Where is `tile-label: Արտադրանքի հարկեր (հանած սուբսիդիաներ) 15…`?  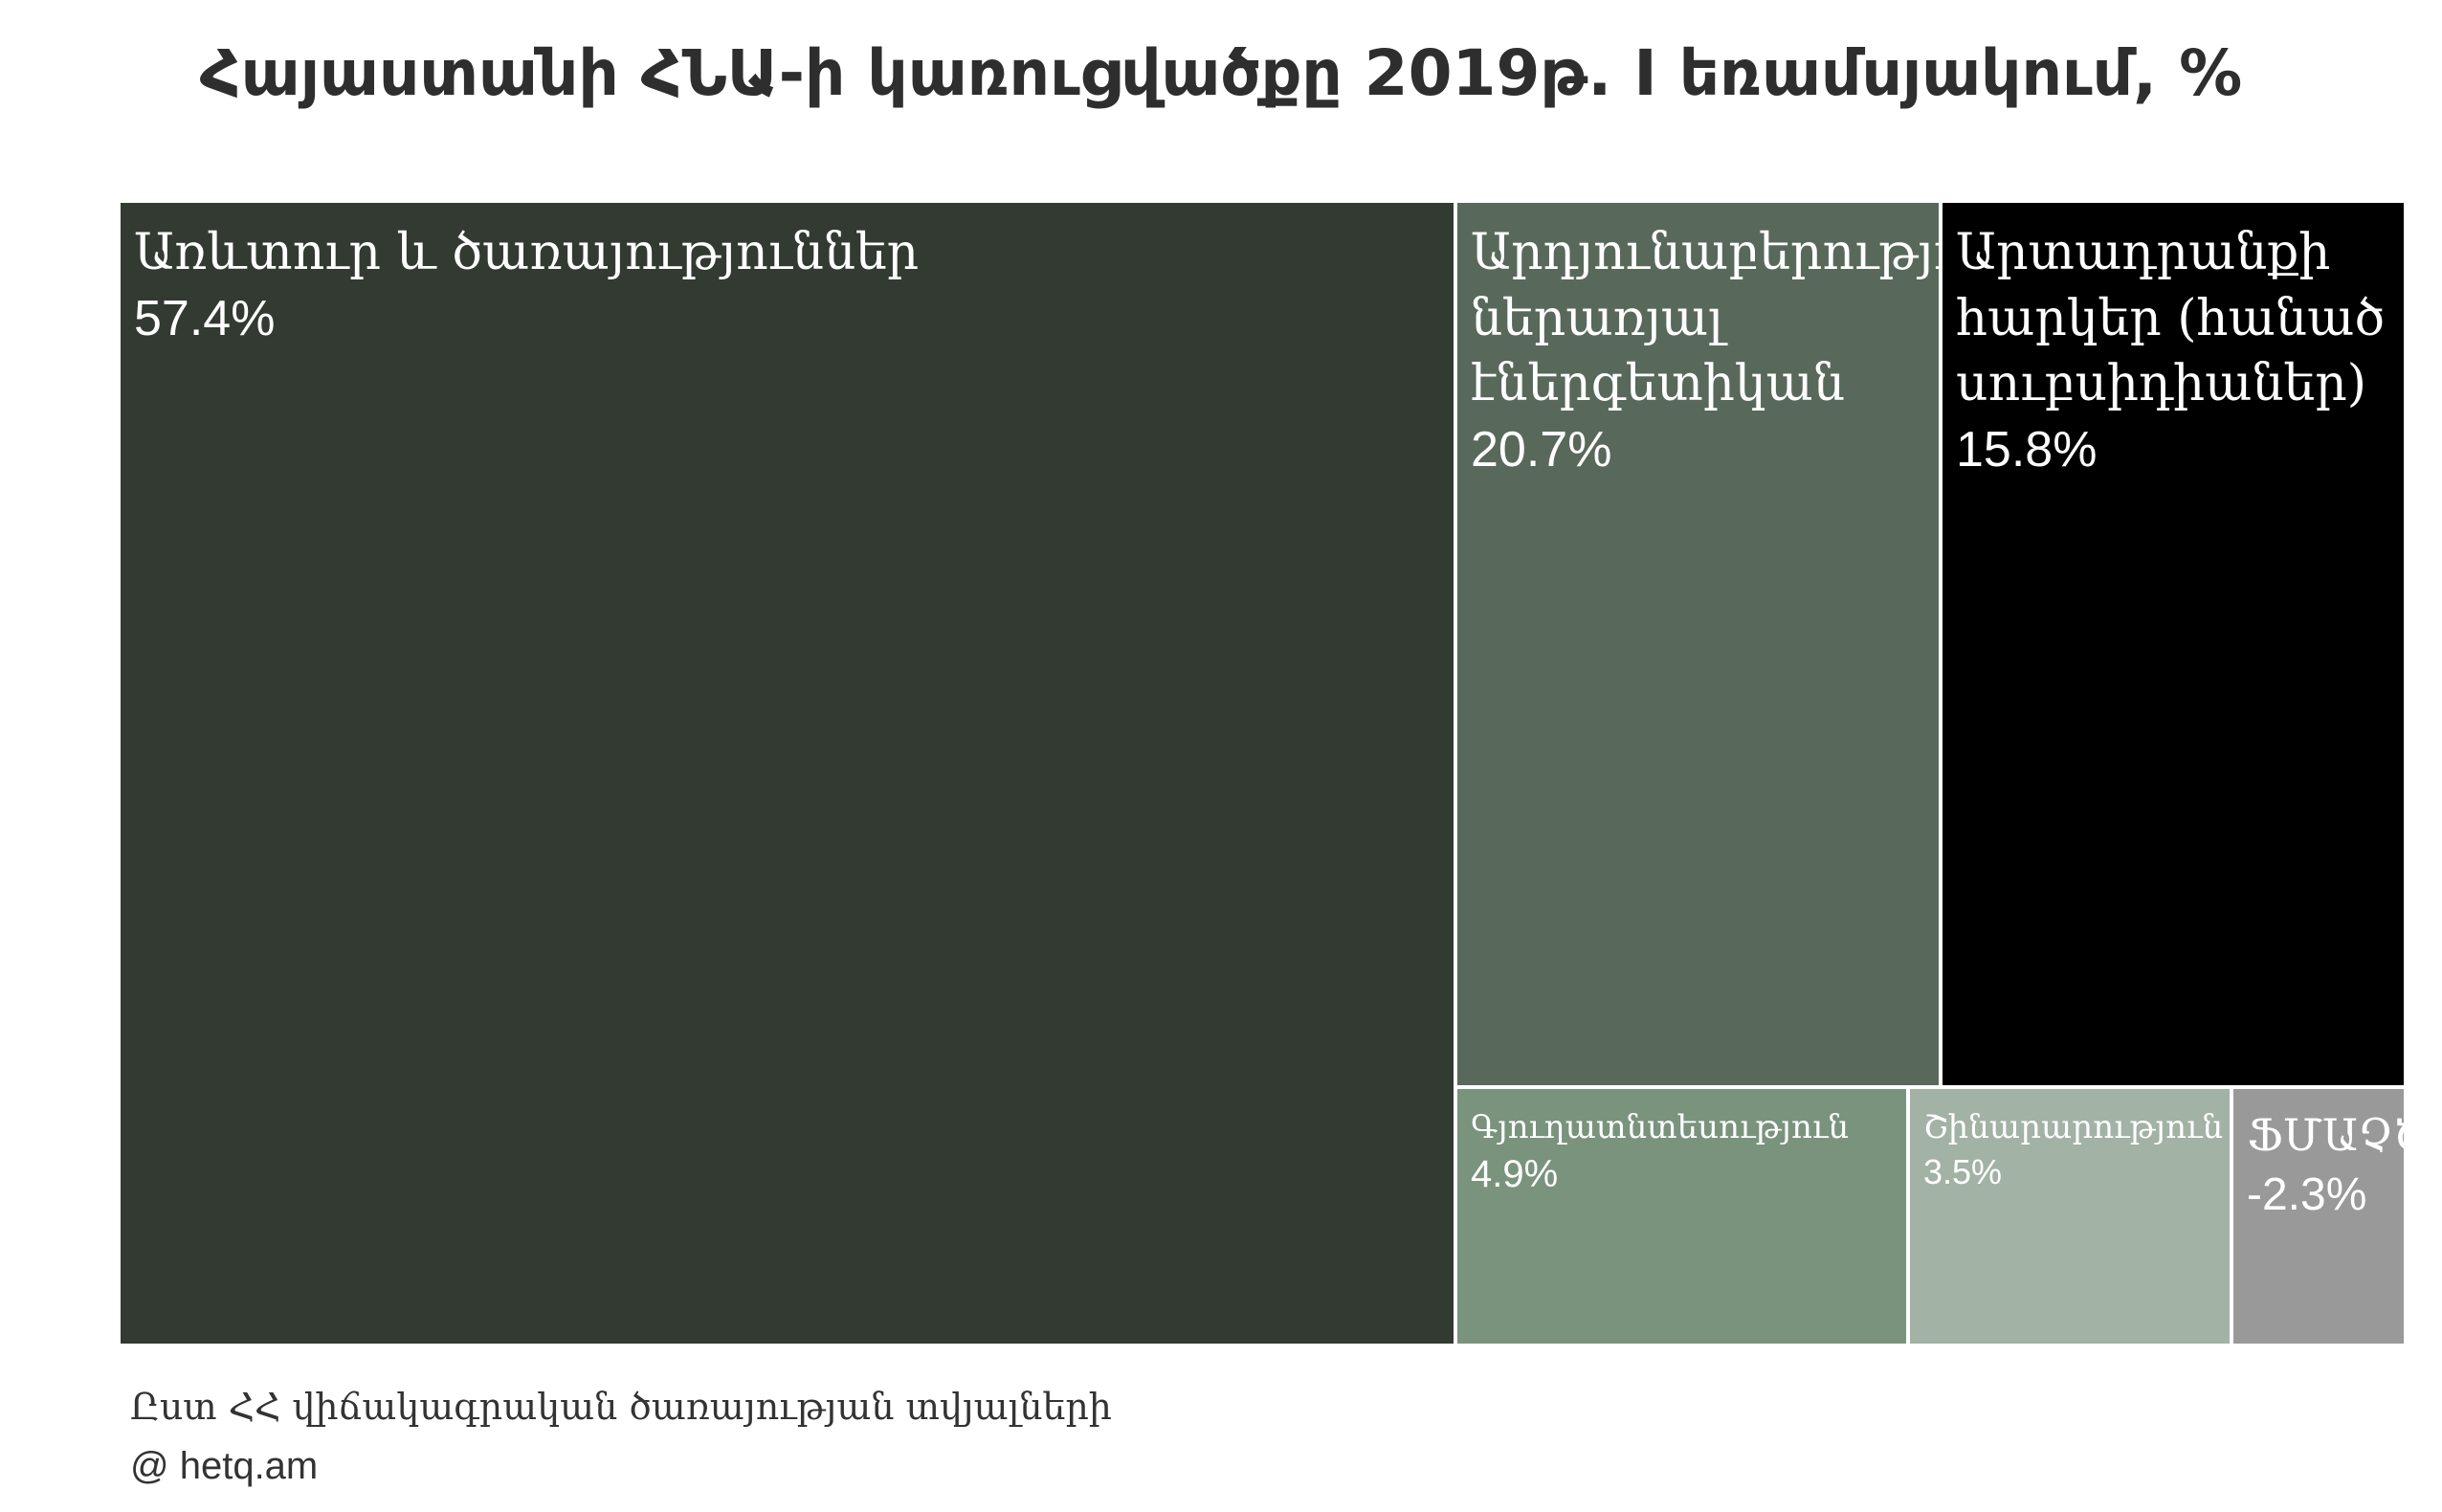 tile-label: Արտադրանքի հարկեր (հանած սուբսիդիաներ) 15… is located at coordinates (2176, 351).